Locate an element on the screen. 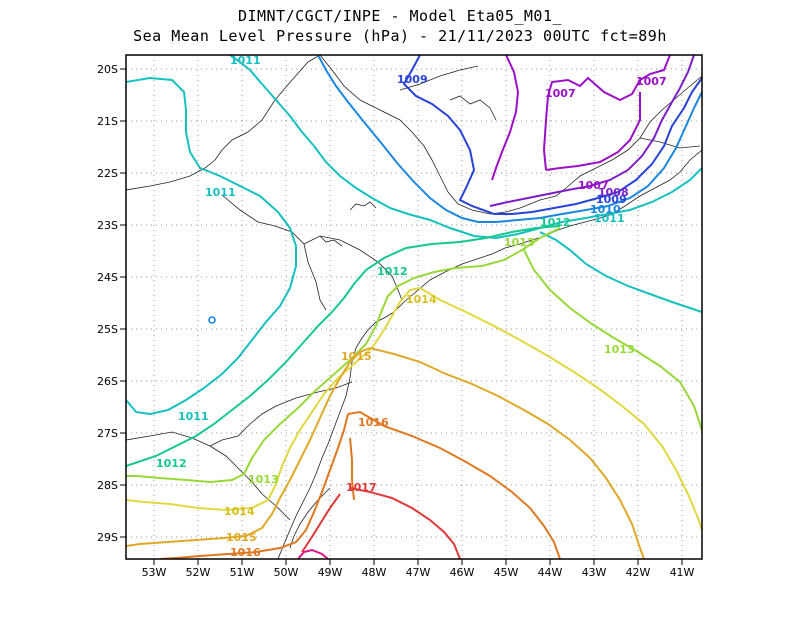  lon-label-43w: 43W is located at coordinates (594, 572).